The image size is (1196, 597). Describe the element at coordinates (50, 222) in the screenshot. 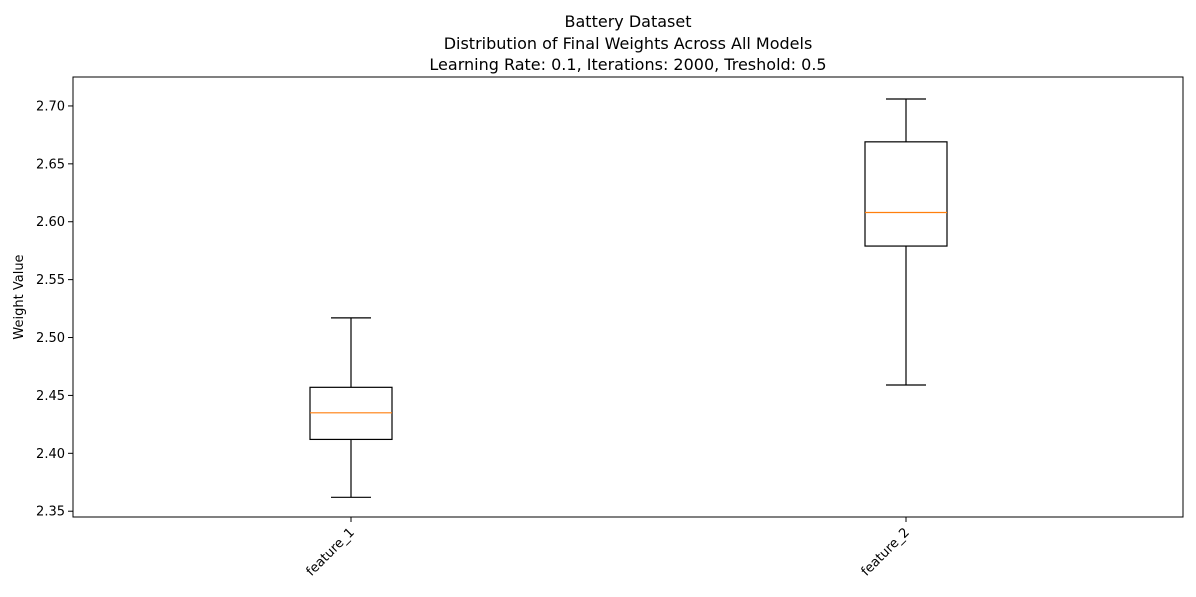

I see `y-tick-label: 2.60` at that location.